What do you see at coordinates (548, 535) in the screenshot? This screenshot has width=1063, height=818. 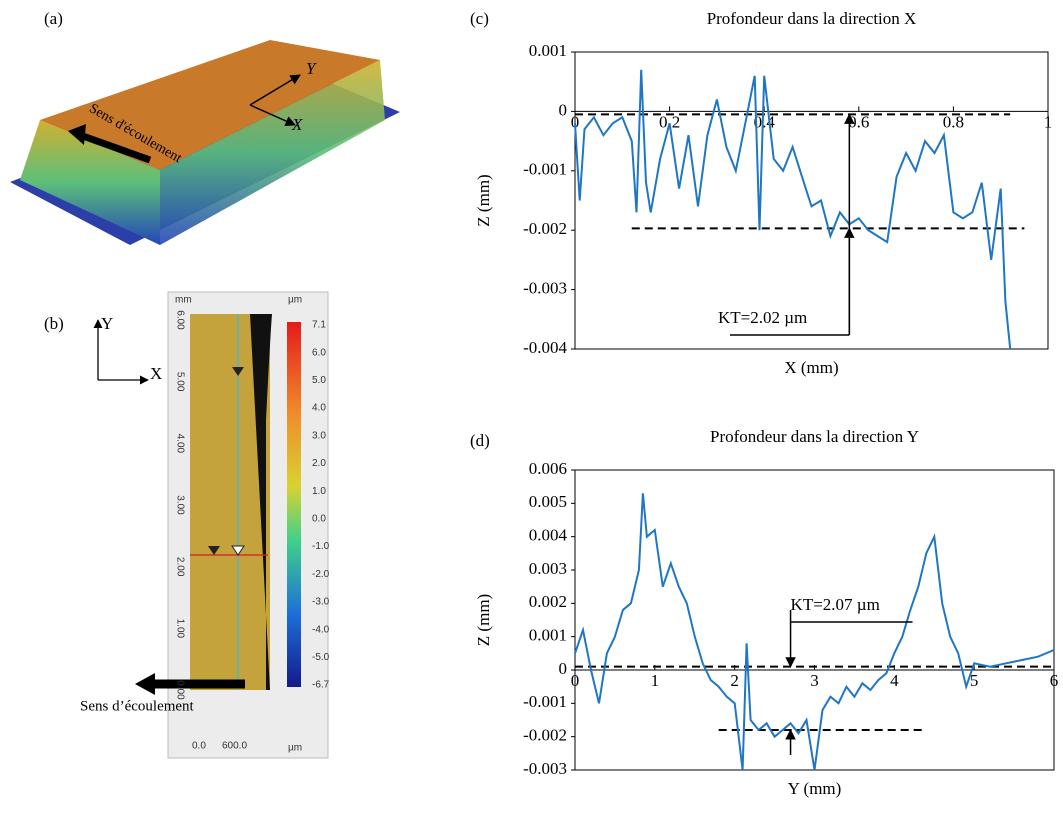 I see `y-tick-label: 0.004` at bounding box center [548, 535].